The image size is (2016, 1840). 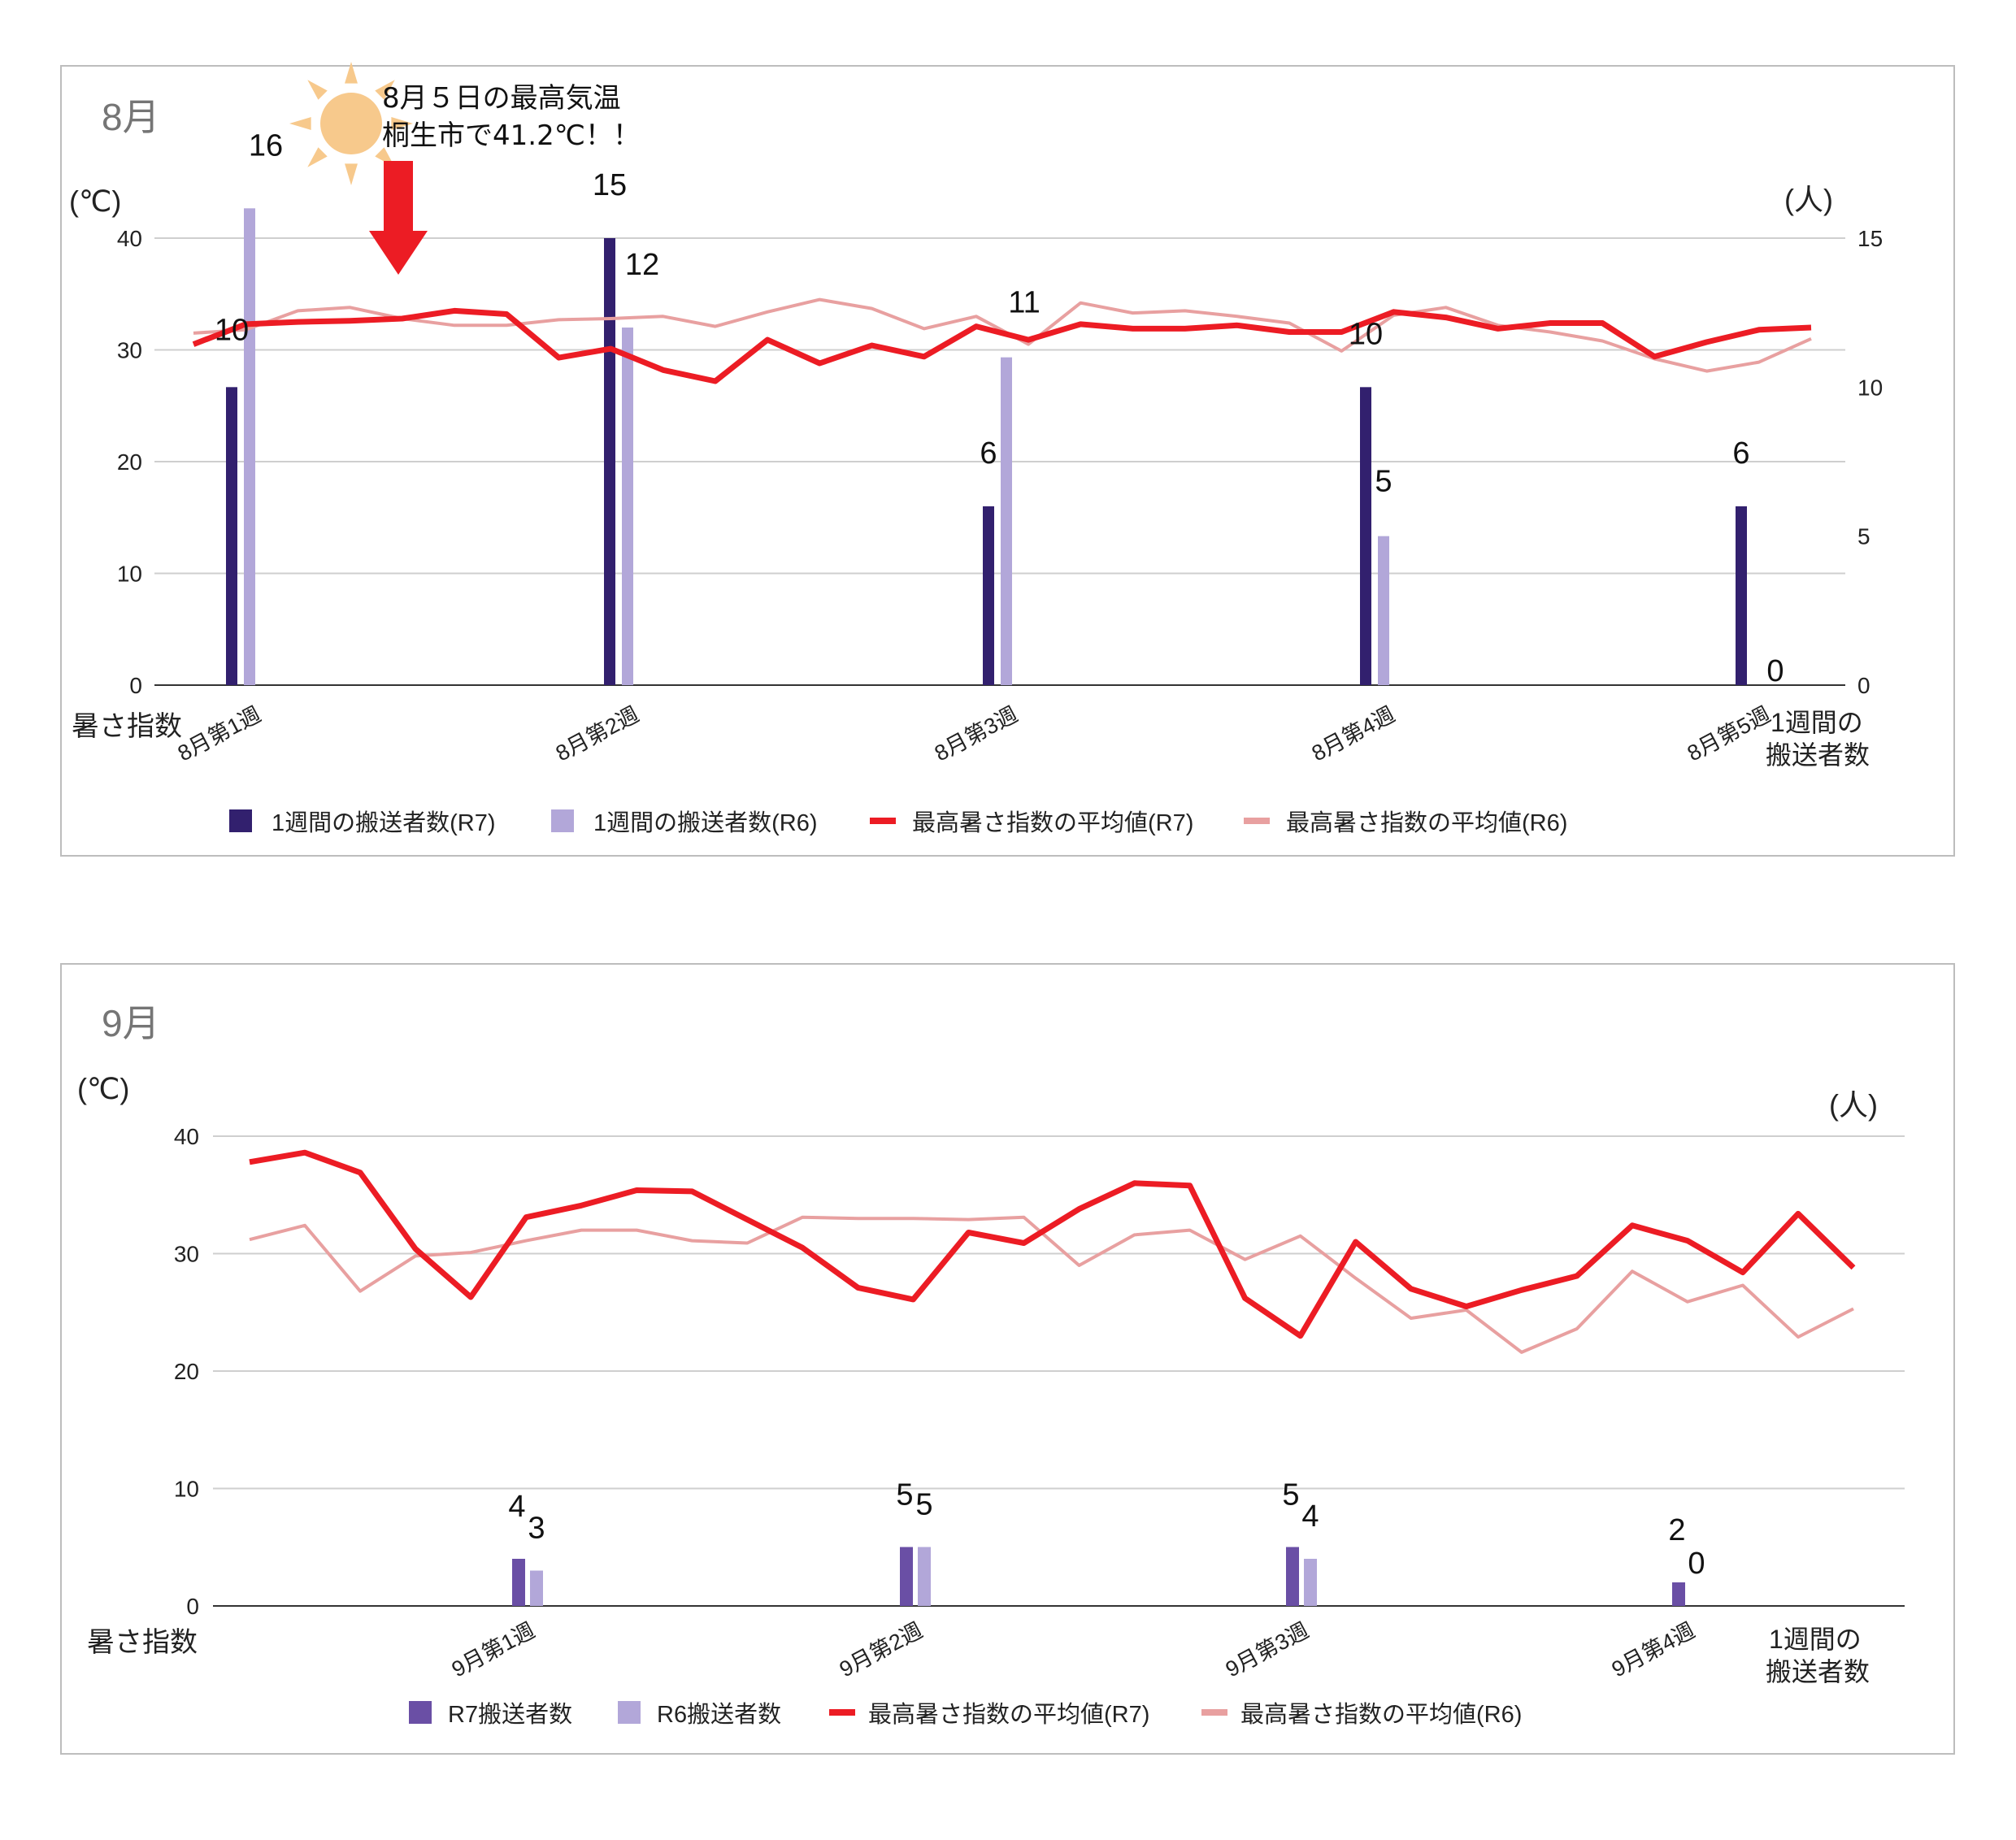 I want to click on category-label: 9月第1週, so click(x=493, y=1650).